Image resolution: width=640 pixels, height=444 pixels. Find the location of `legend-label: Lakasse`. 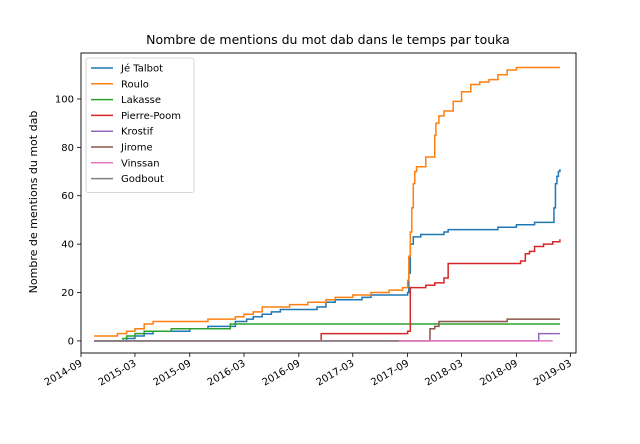

legend-label: Lakasse is located at coordinates (141, 100).